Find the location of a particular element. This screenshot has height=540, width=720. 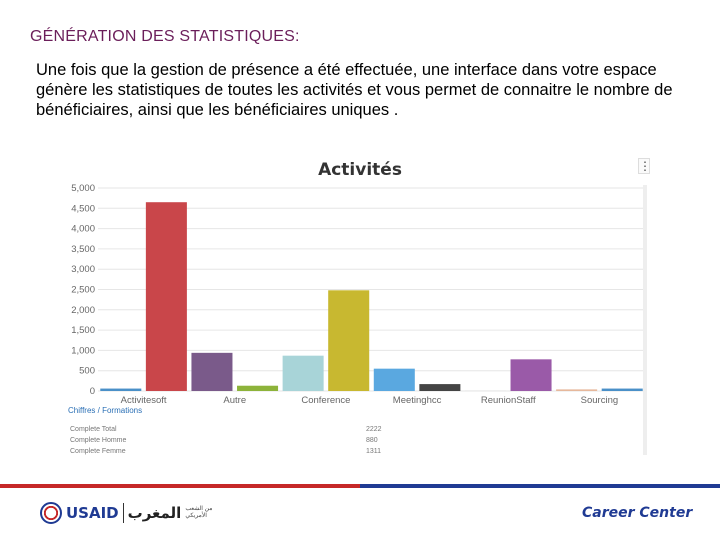

career-center-logo: Career Center is located at coordinates (637, 513).